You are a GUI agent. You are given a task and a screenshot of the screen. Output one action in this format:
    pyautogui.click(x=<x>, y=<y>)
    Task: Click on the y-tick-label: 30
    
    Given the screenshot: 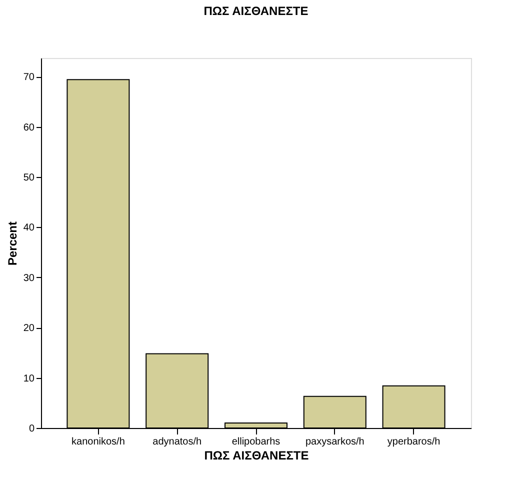 What is the action you would take?
    pyautogui.click(x=29, y=278)
    